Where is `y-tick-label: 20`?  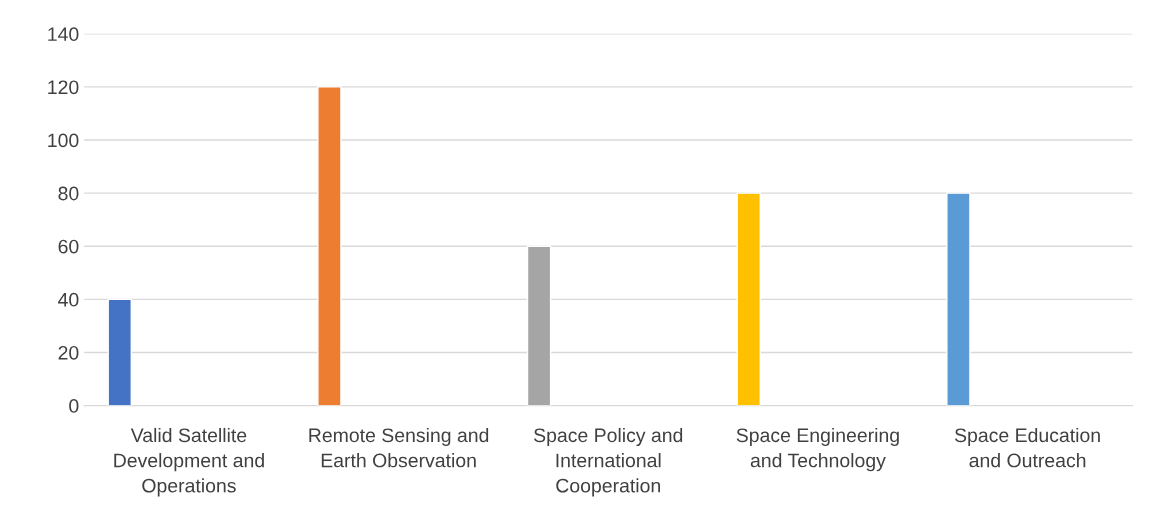
y-tick-label: 20 is located at coordinates (68, 352).